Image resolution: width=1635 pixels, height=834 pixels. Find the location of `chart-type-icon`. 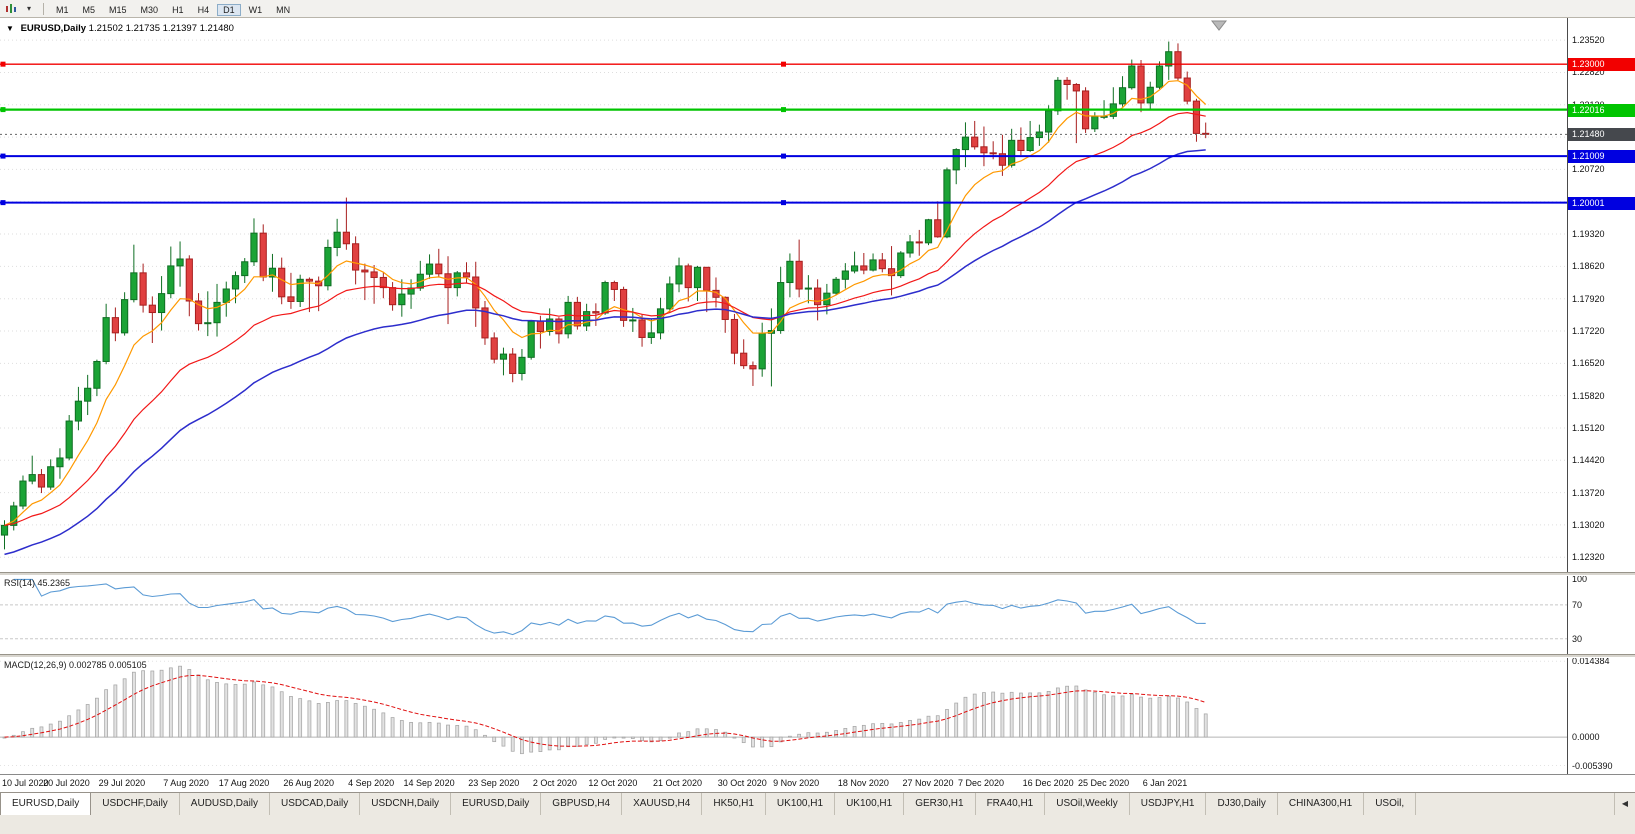

chart-type-icon is located at coordinates (12, 8).